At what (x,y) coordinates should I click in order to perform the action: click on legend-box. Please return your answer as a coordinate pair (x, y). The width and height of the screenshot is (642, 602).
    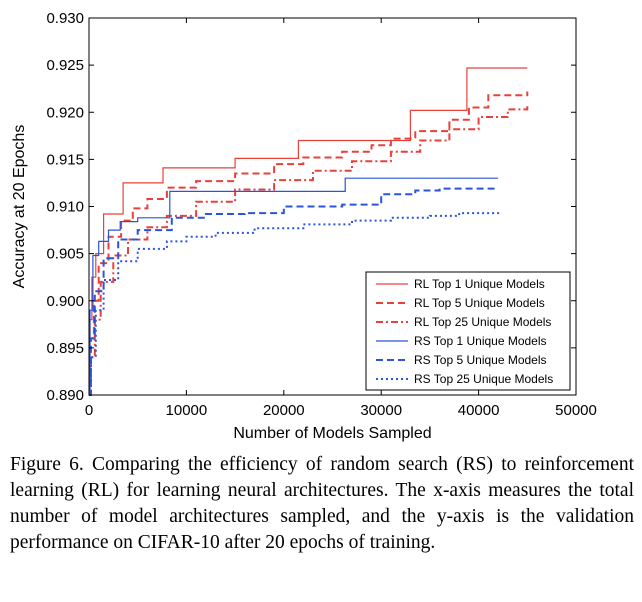
    Looking at the image, I should click on (468, 331).